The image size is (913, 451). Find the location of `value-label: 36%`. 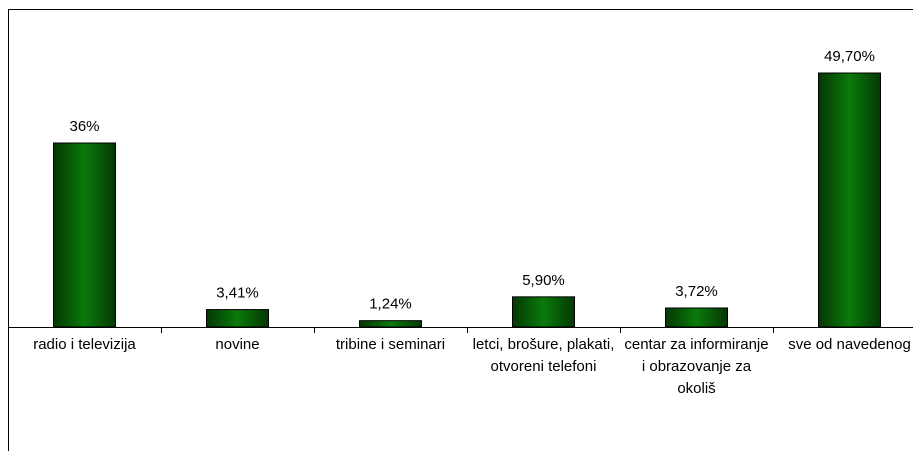

value-label: 36% is located at coordinates (84, 126).